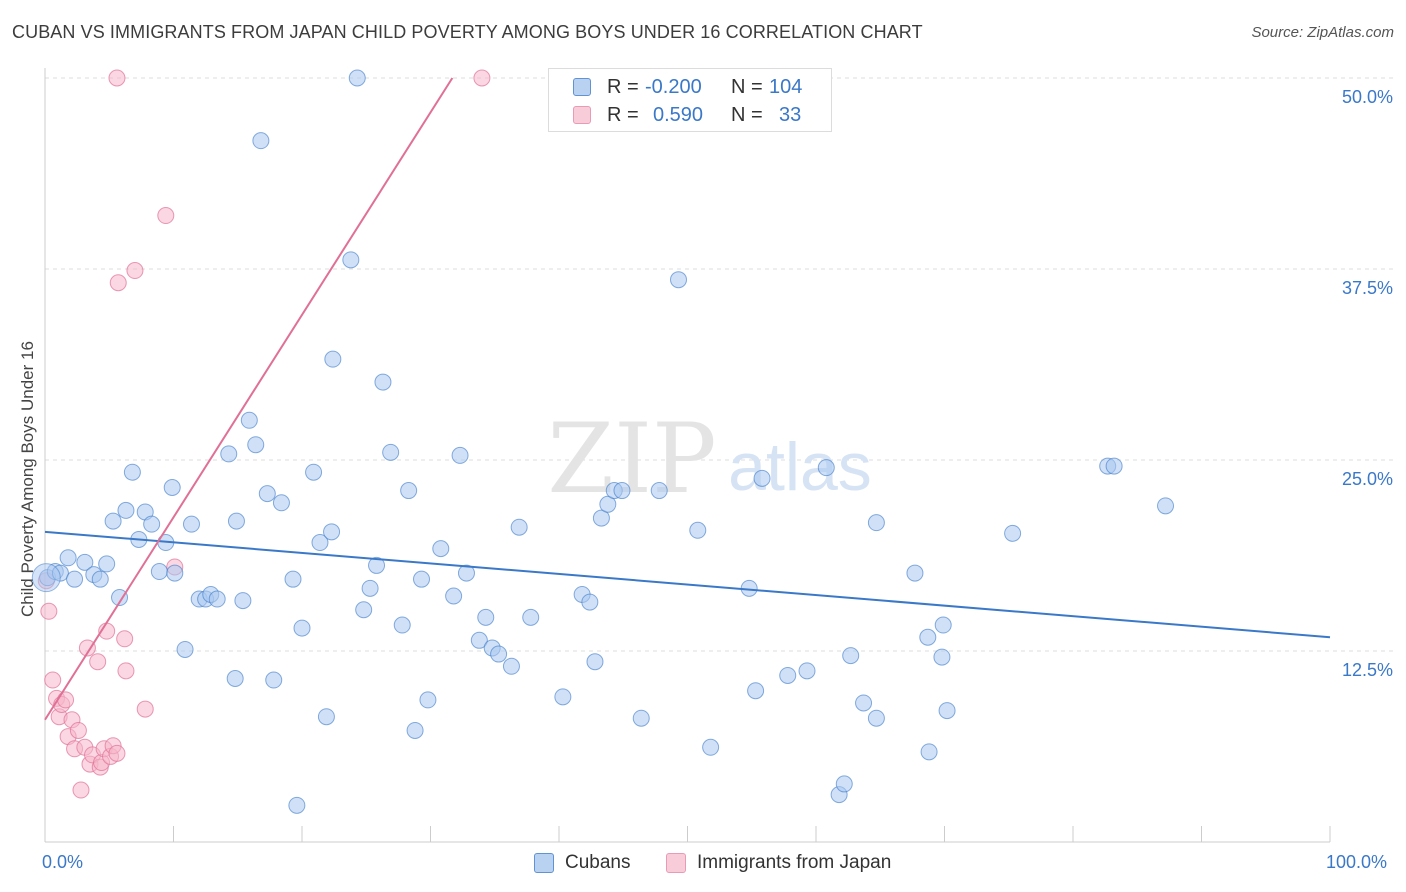 The width and height of the screenshot is (1406, 892). Describe the element at coordinates (63, 862) in the screenshot. I see `x-tick-label-min: 0.0%` at that location.